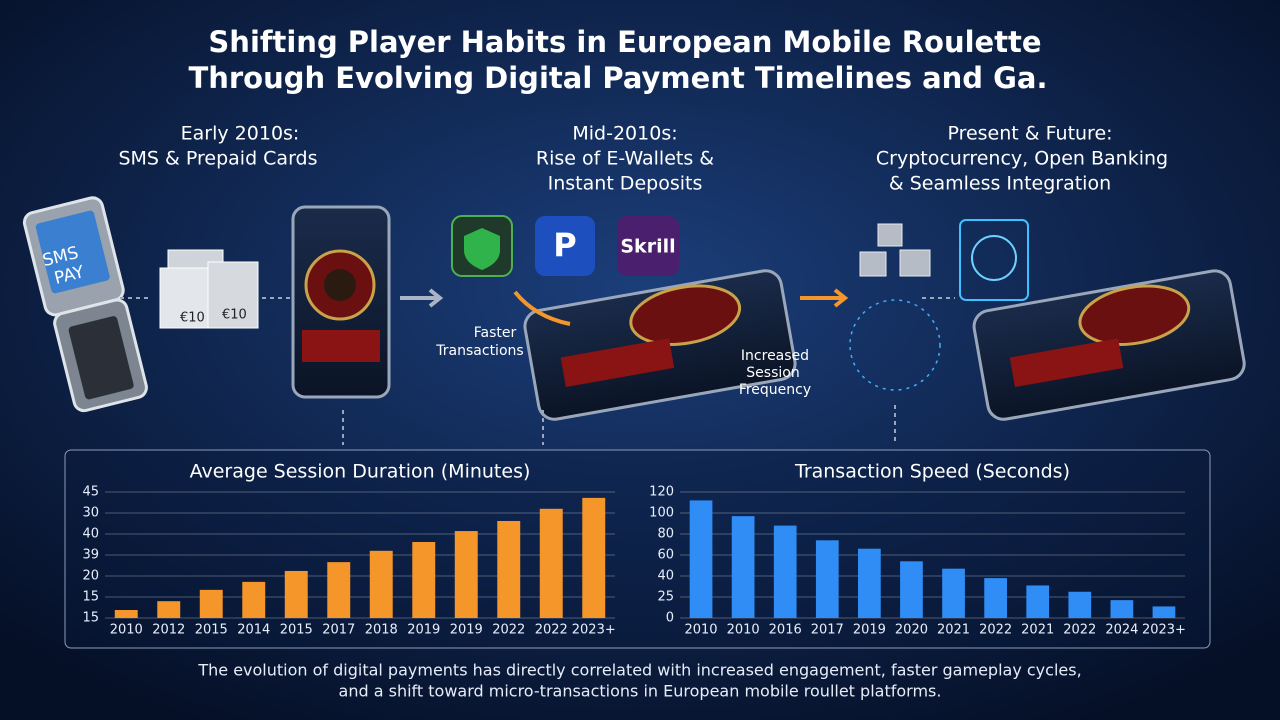 The height and width of the screenshot is (720, 1280). What do you see at coordinates (1029, 134) in the screenshot?
I see `stage-label: Present & Future:` at bounding box center [1029, 134].